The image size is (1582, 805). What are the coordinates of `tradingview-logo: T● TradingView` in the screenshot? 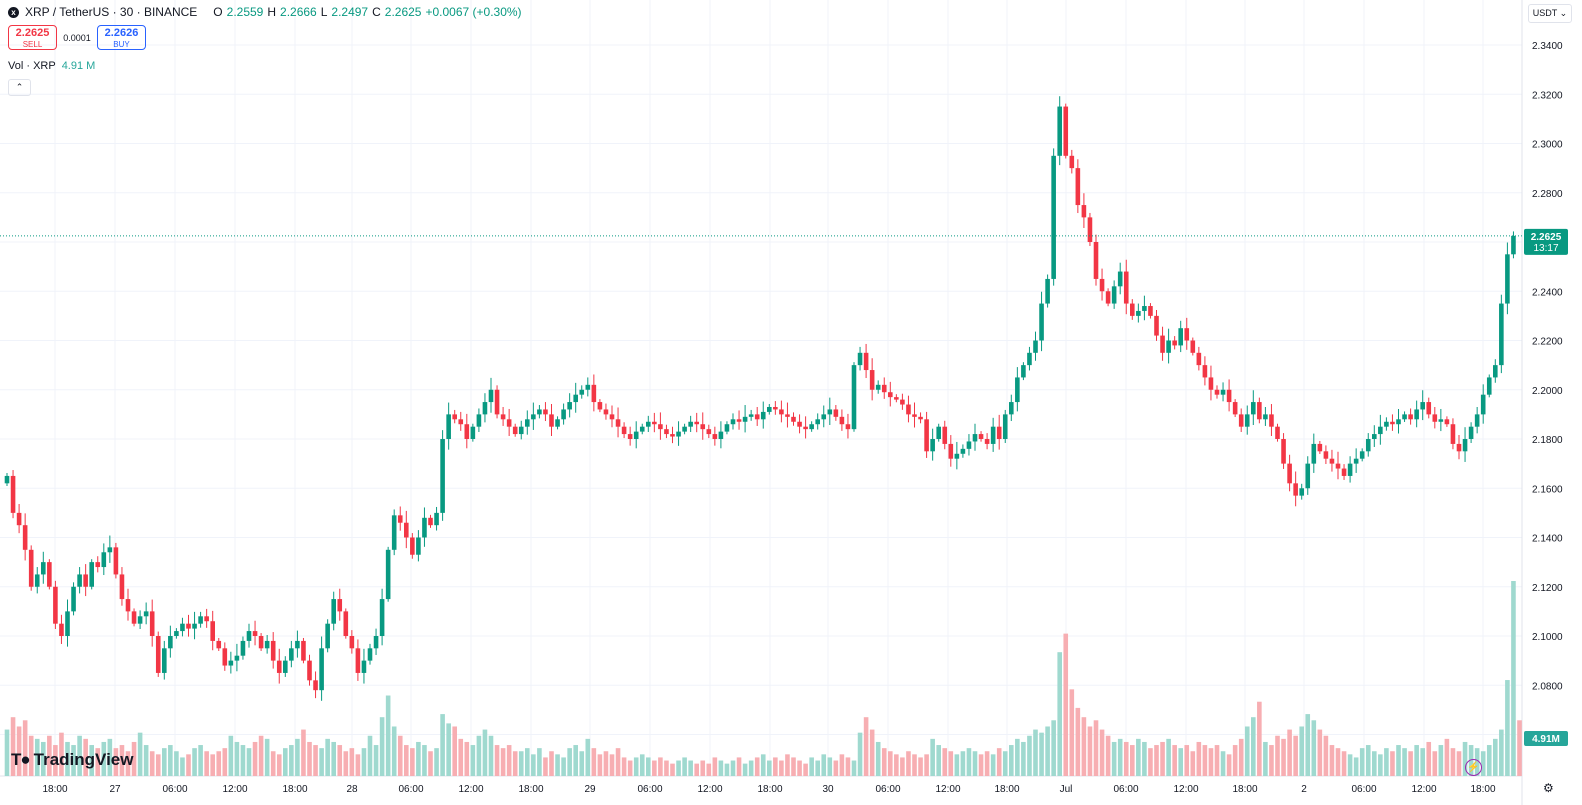 It's located at (72, 760).